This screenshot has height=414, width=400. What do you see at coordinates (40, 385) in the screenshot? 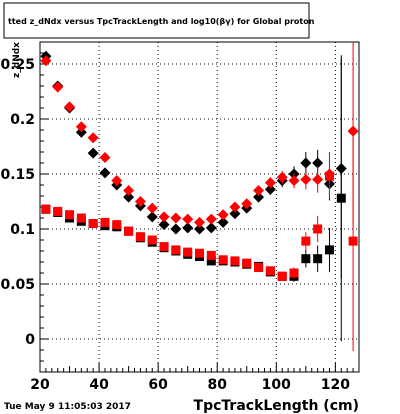
I see `x-tick-label: 20` at bounding box center [40, 385].